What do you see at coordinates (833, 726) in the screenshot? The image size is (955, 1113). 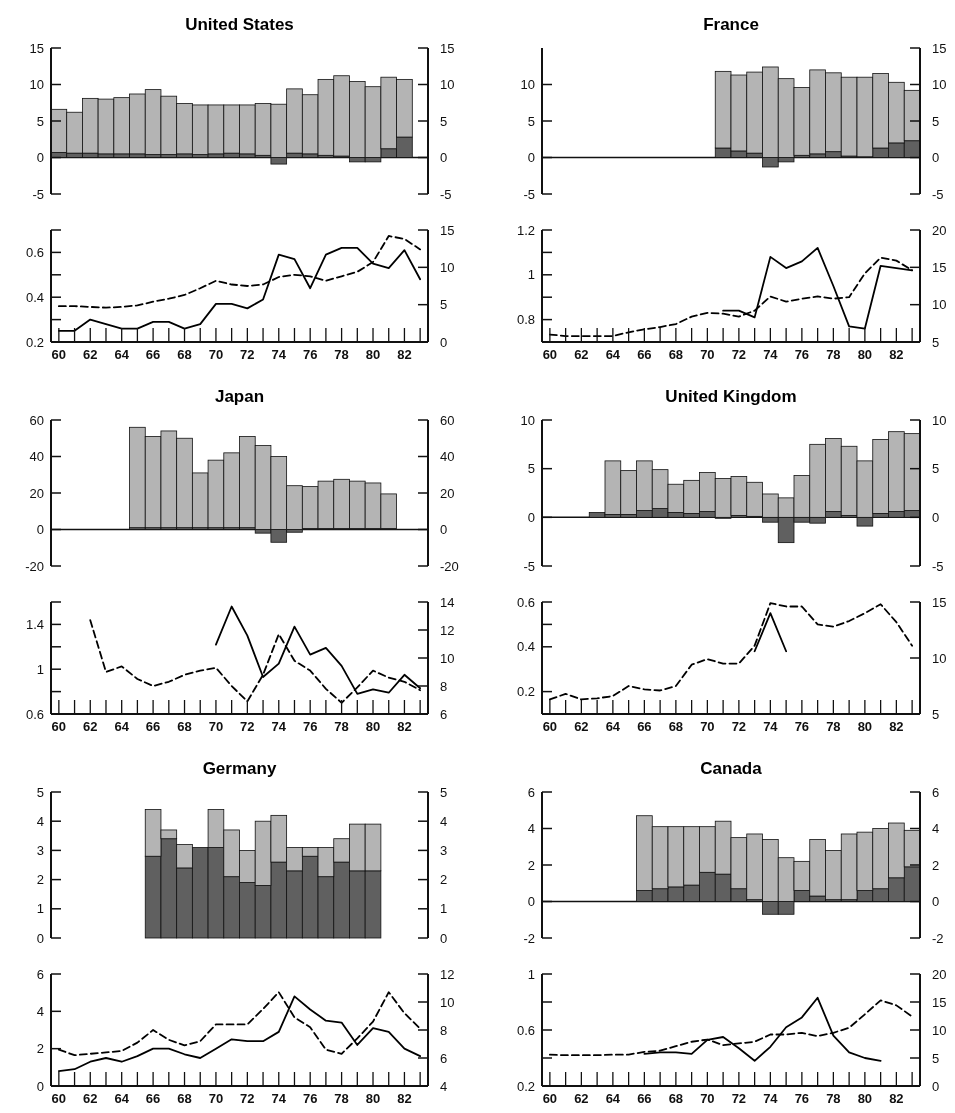 I see `x-tick-label: 78` at bounding box center [833, 726].